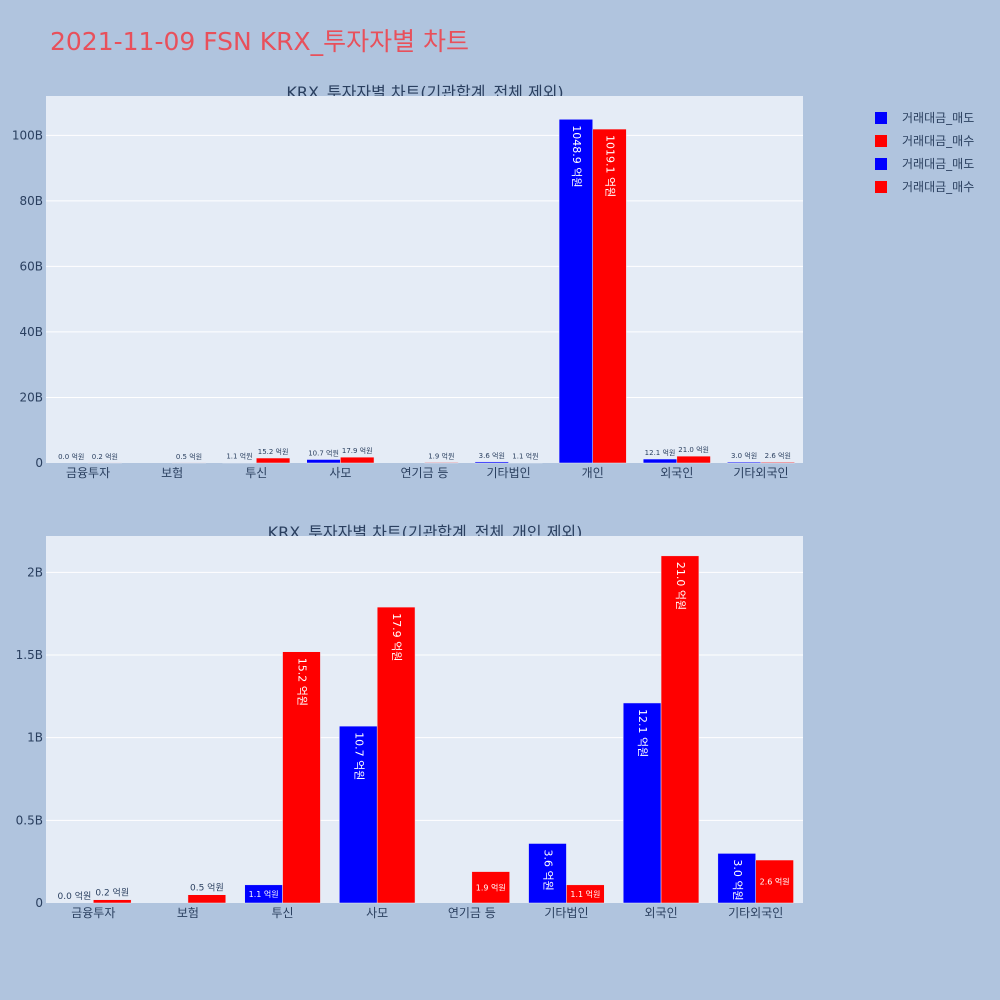 The height and width of the screenshot is (1000, 1000). Describe the element at coordinates (35, 738) in the screenshot. I see `y-tick-label: 1B` at that location.